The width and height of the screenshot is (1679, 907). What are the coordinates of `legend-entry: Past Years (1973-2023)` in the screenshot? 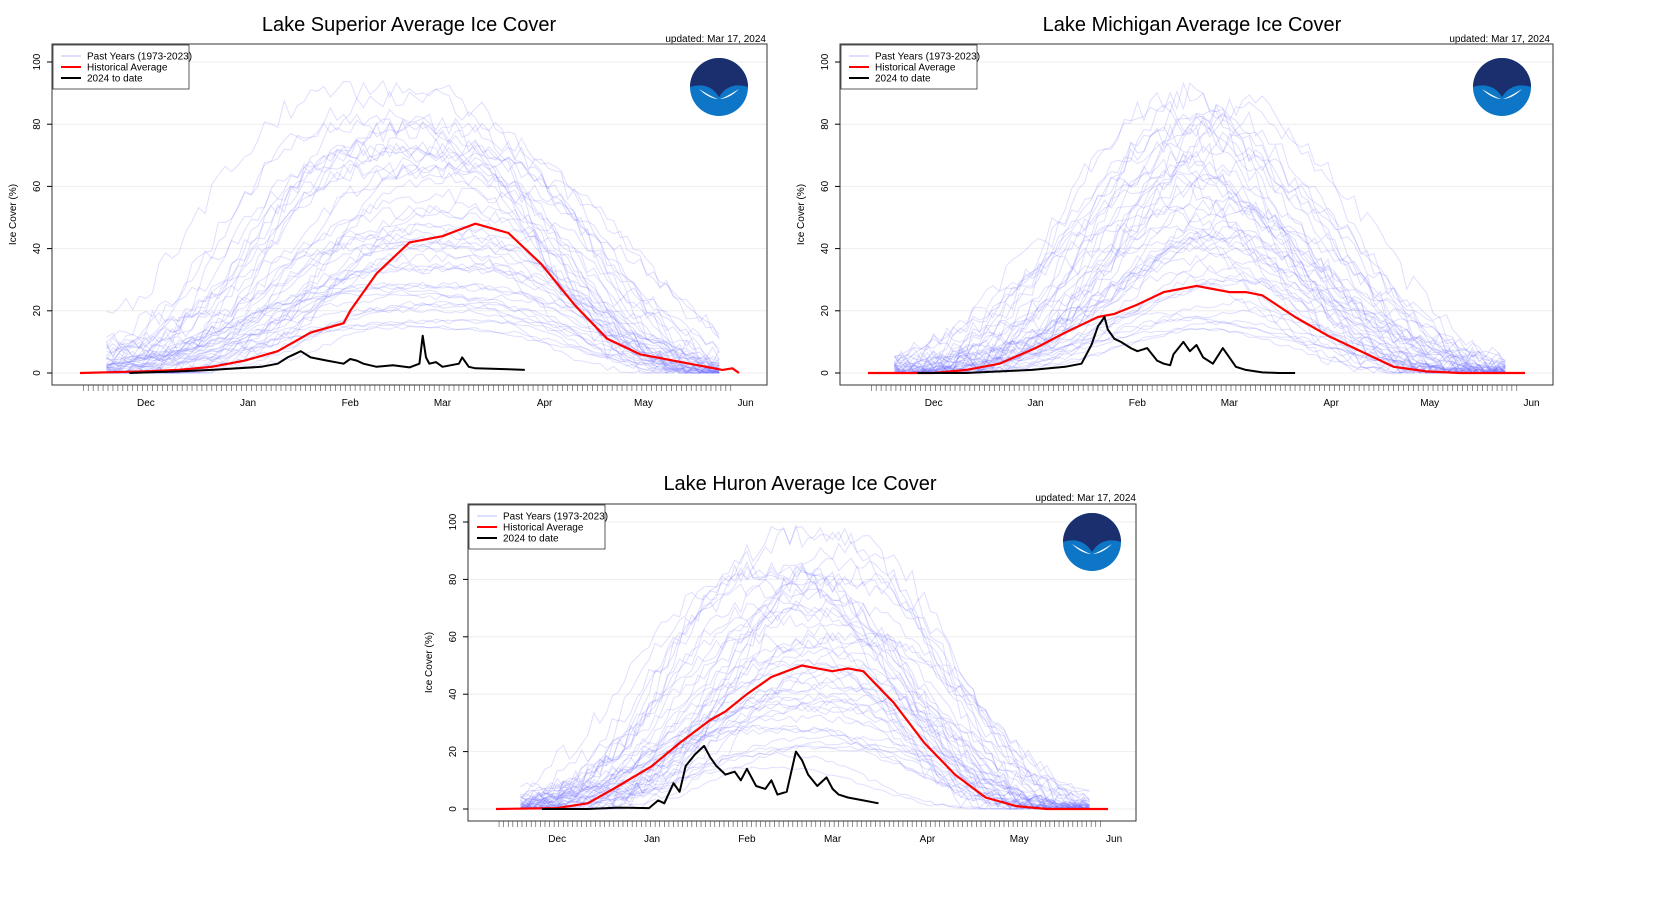 It's located at (555, 517).